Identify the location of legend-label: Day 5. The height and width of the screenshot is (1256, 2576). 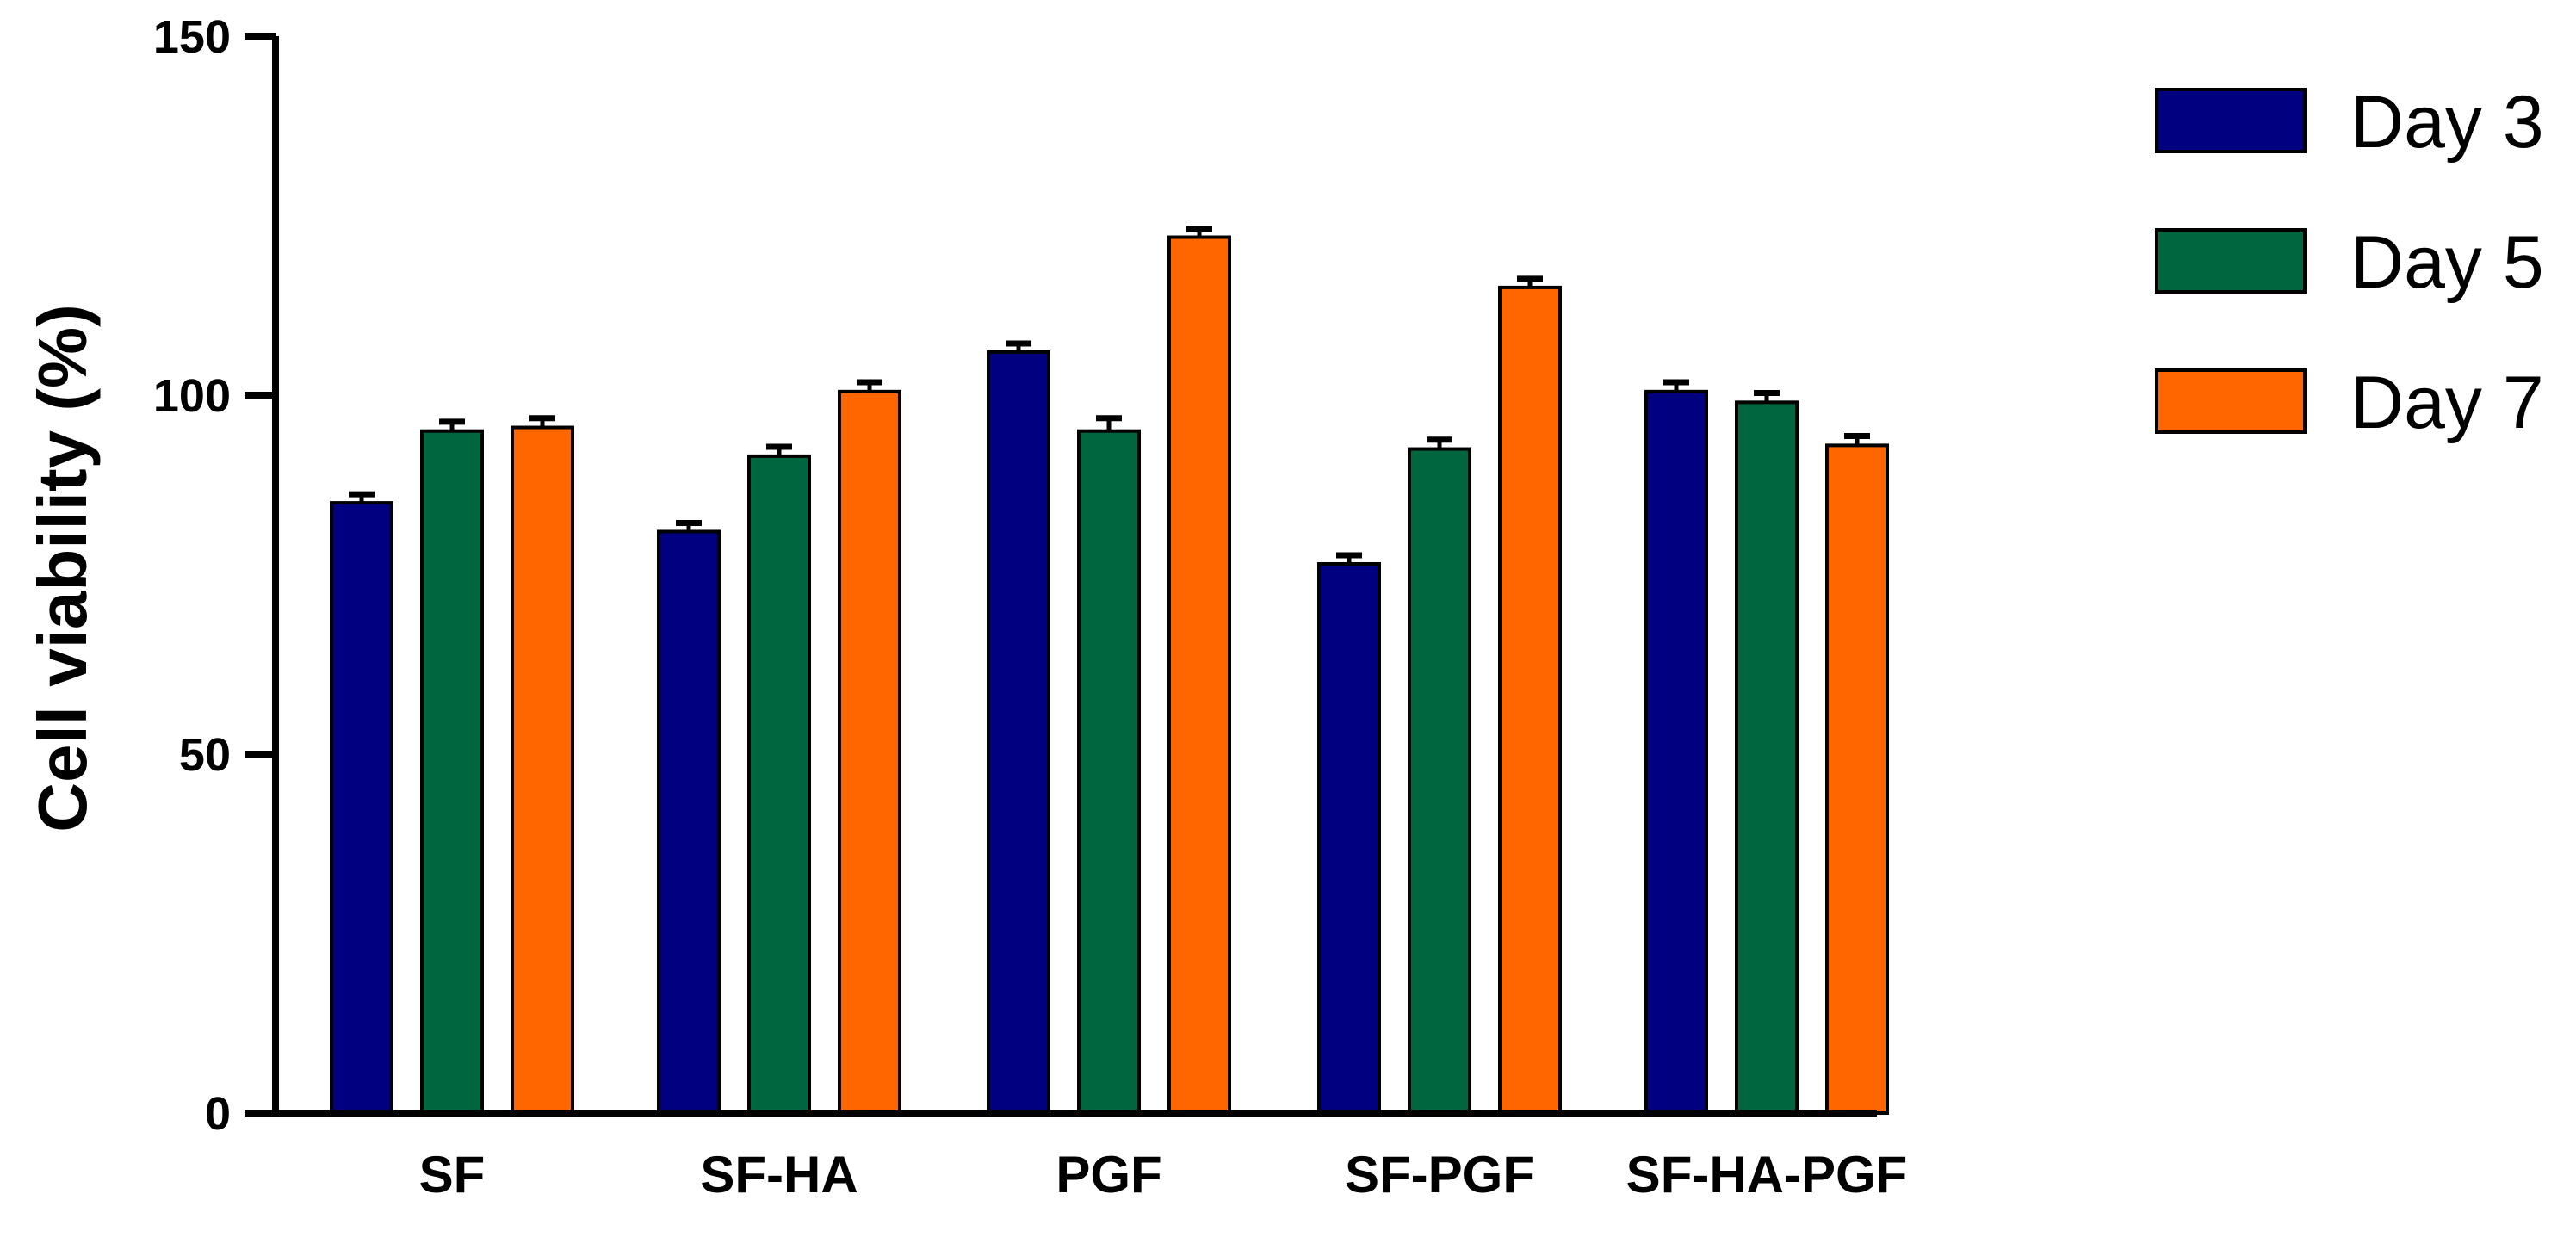
(2447, 262).